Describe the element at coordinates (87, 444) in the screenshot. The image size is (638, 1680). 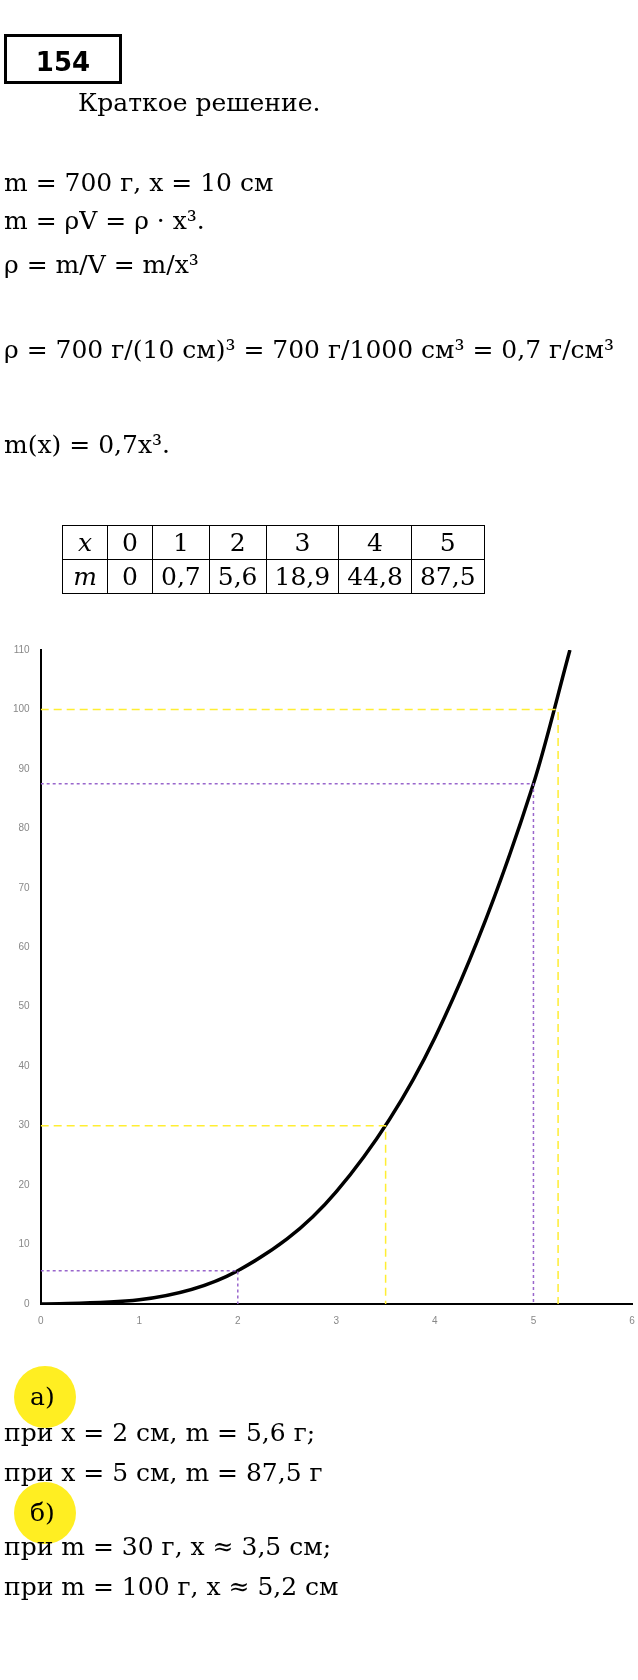
I see `text: m(x) = 0,7x³.` at that location.